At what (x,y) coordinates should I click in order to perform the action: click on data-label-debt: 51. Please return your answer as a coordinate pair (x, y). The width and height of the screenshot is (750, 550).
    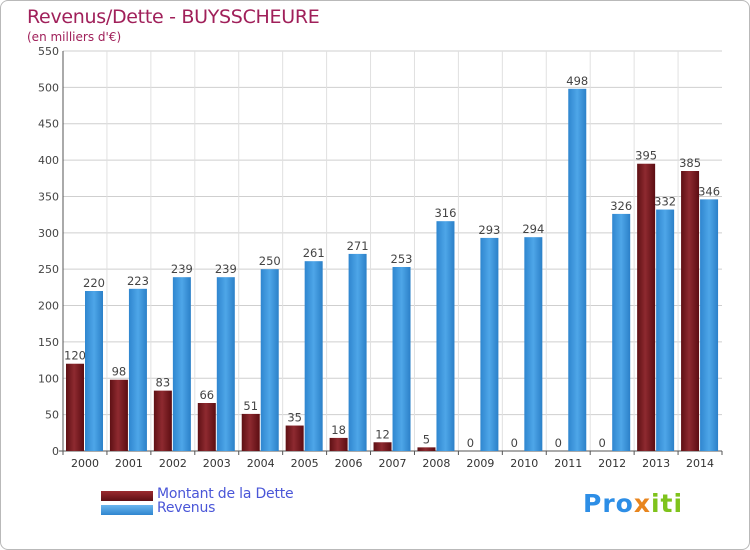
    Looking at the image, I should click on (250, 406).